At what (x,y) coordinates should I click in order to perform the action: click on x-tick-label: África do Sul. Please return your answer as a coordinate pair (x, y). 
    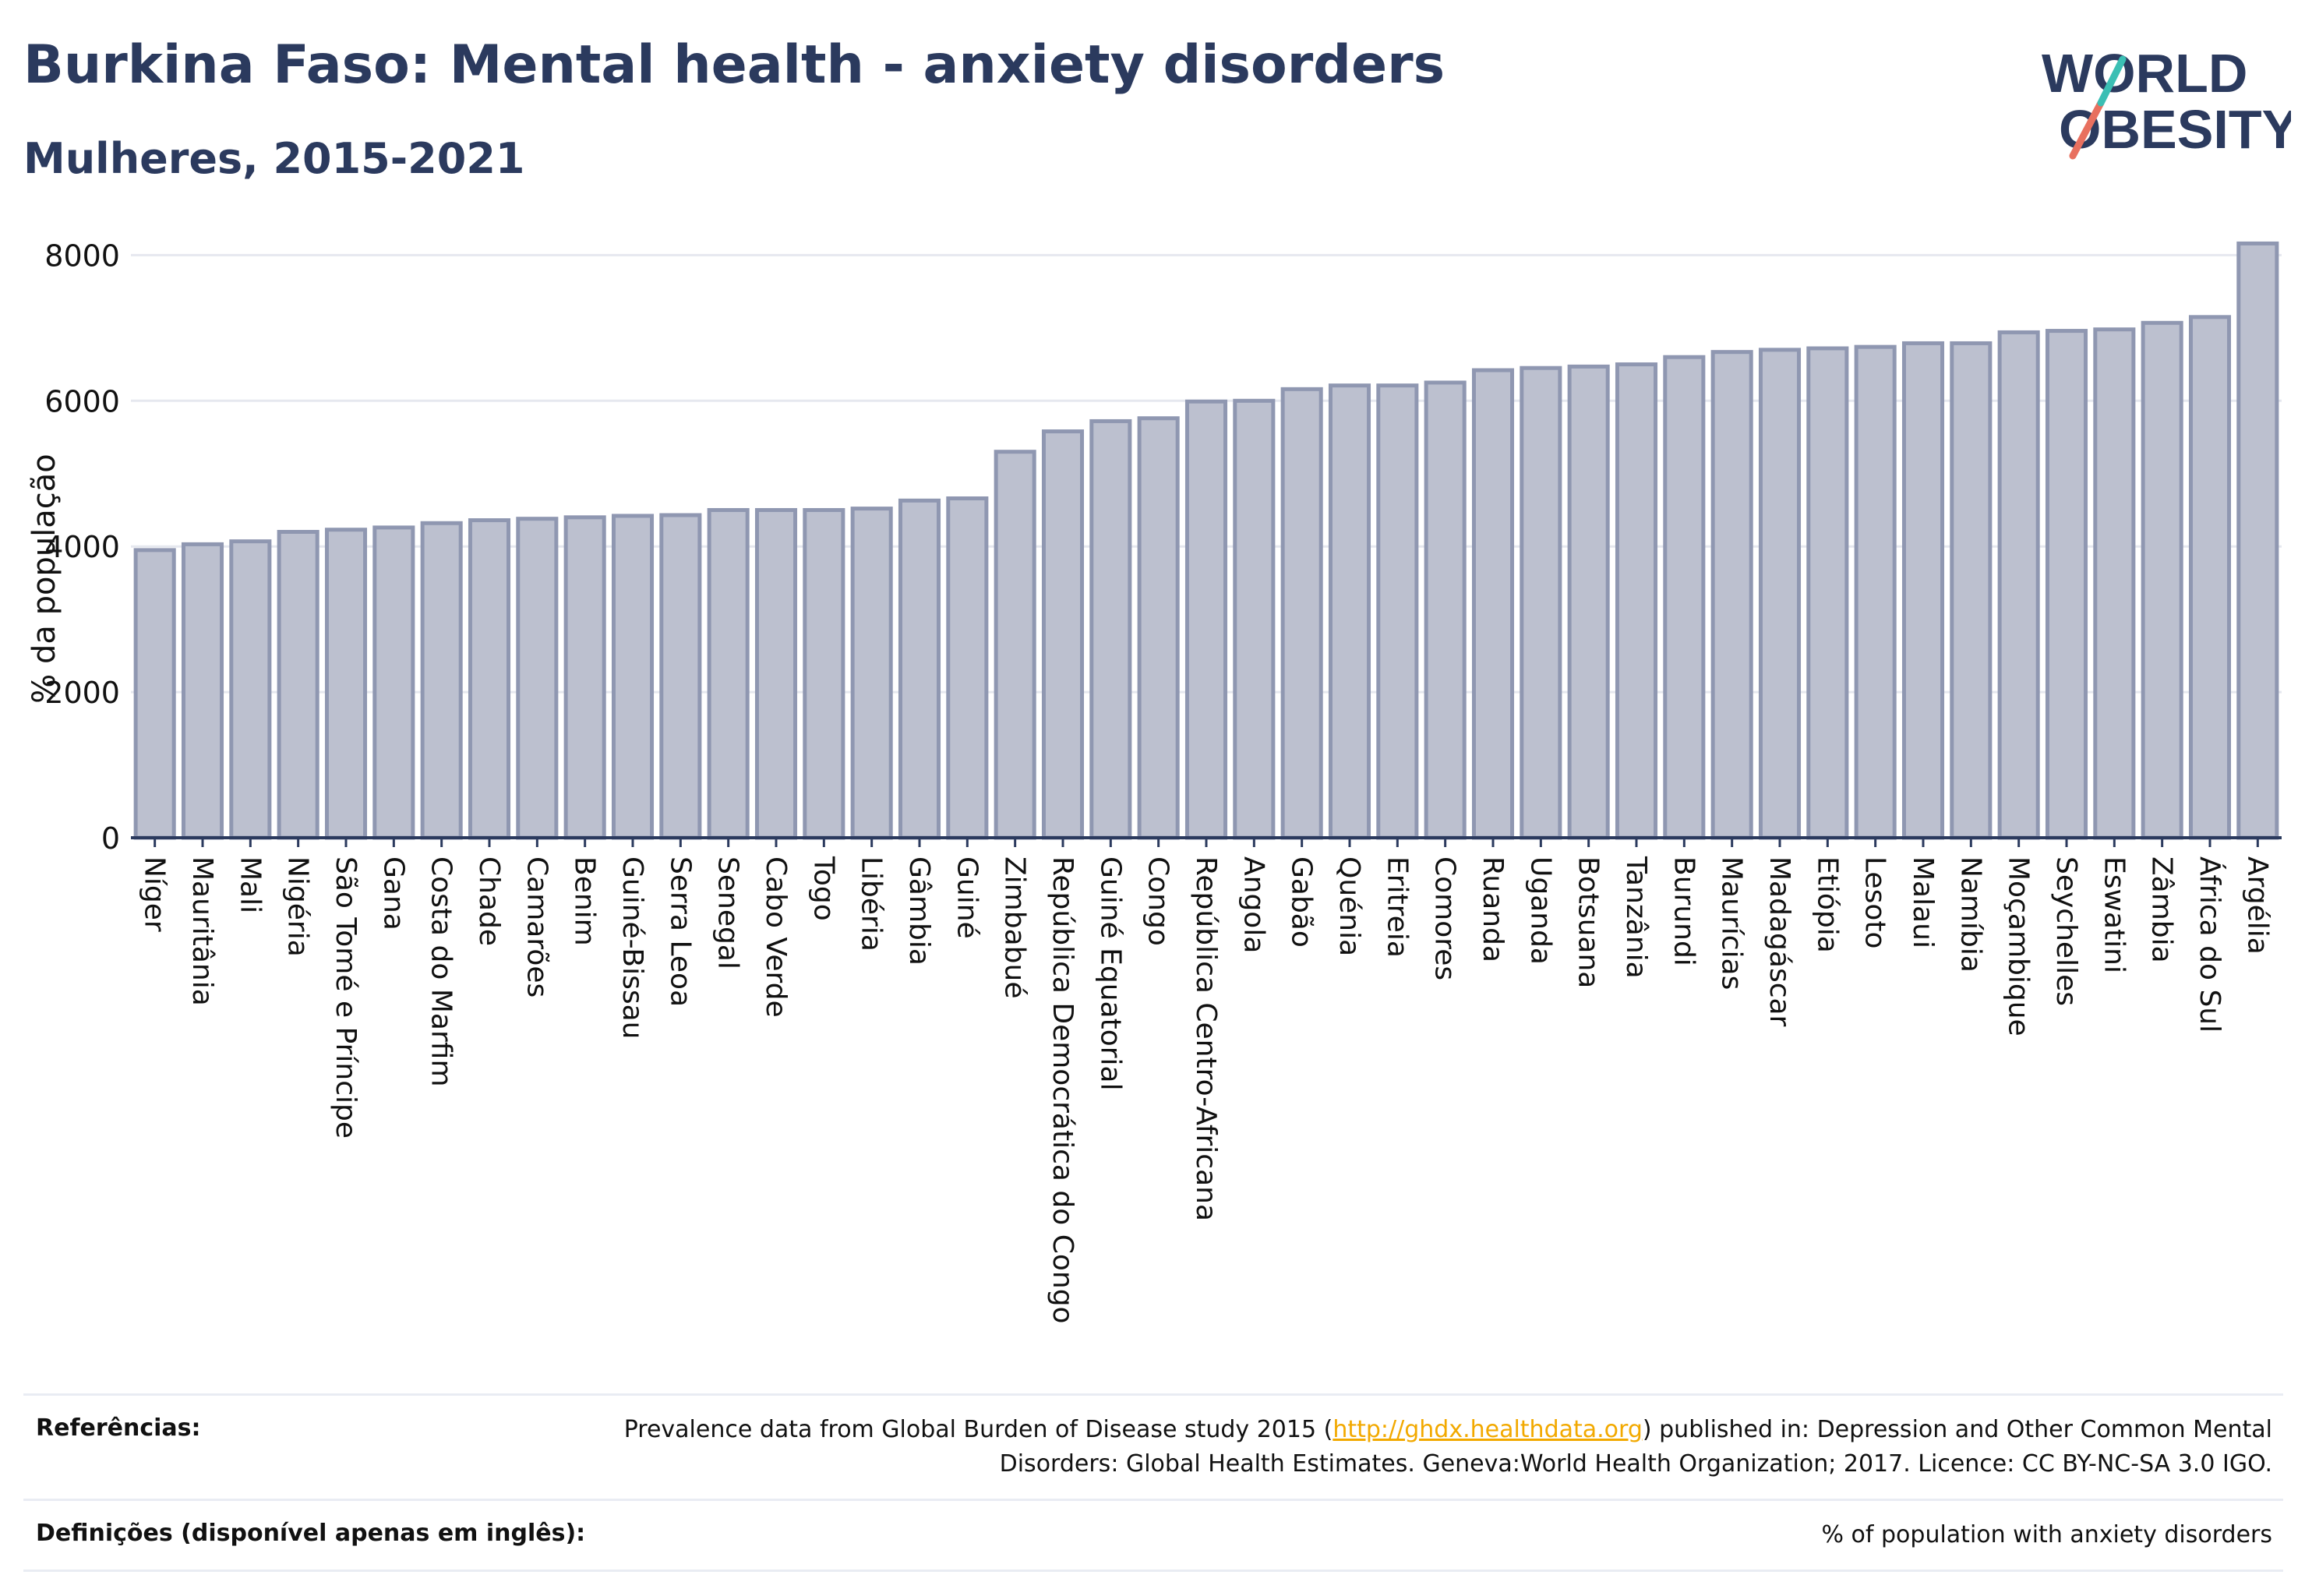
    Looking at the image, I should click on (2210, 944).